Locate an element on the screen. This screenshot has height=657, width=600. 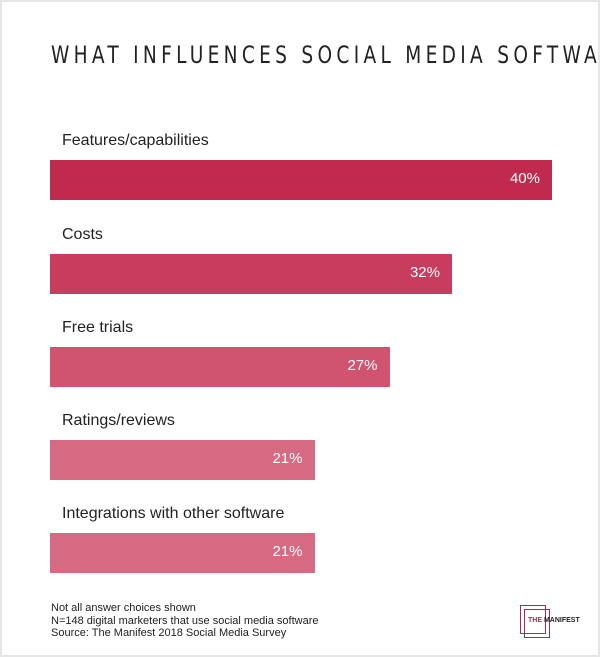
logo-text: THE MANIFEST is located at coordinates (554, 620).